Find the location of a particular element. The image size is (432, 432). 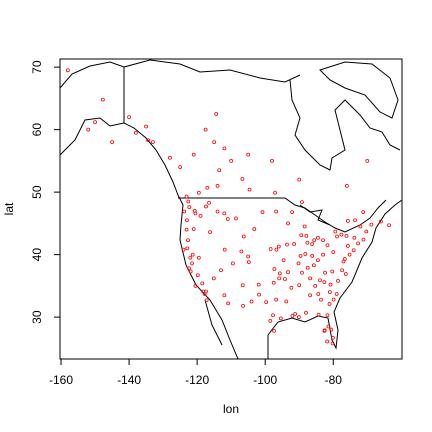

y-tick-label: 60 is located at coordinates (37, 130).